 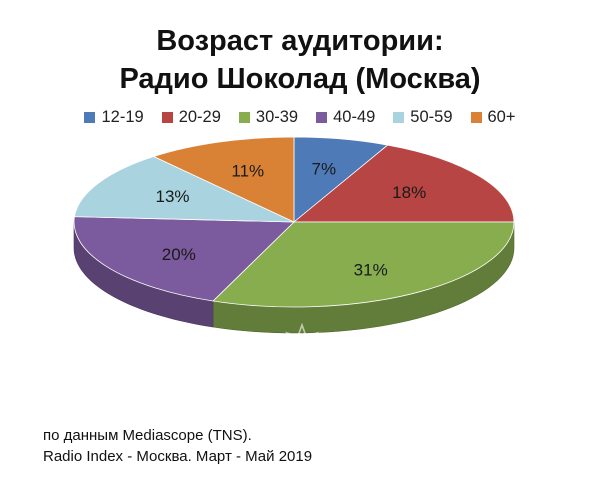 What do you see at coordinates (431, 117) in the screenshot?
I see `legend-label: 50-59` at bounding box center [431, 117].